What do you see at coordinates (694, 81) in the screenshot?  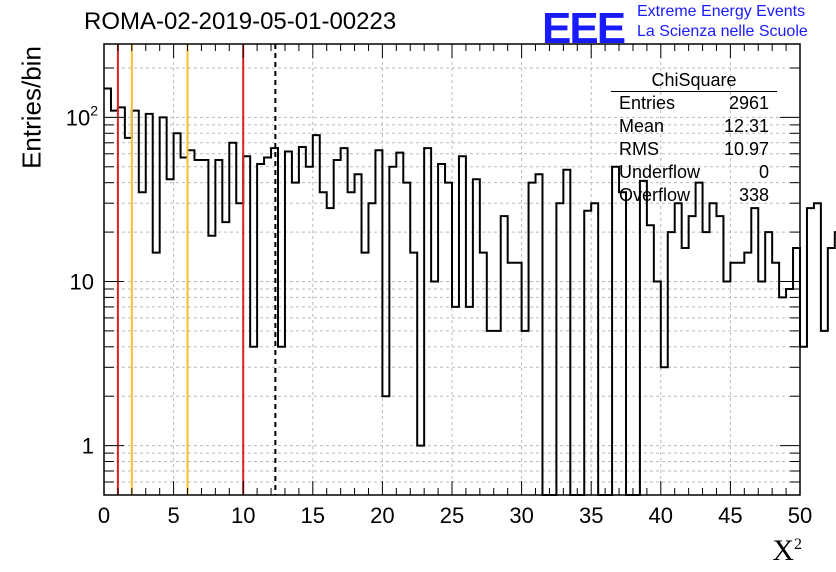 I see `stats-title: ChiSquare` at bounding box center [694, 81].